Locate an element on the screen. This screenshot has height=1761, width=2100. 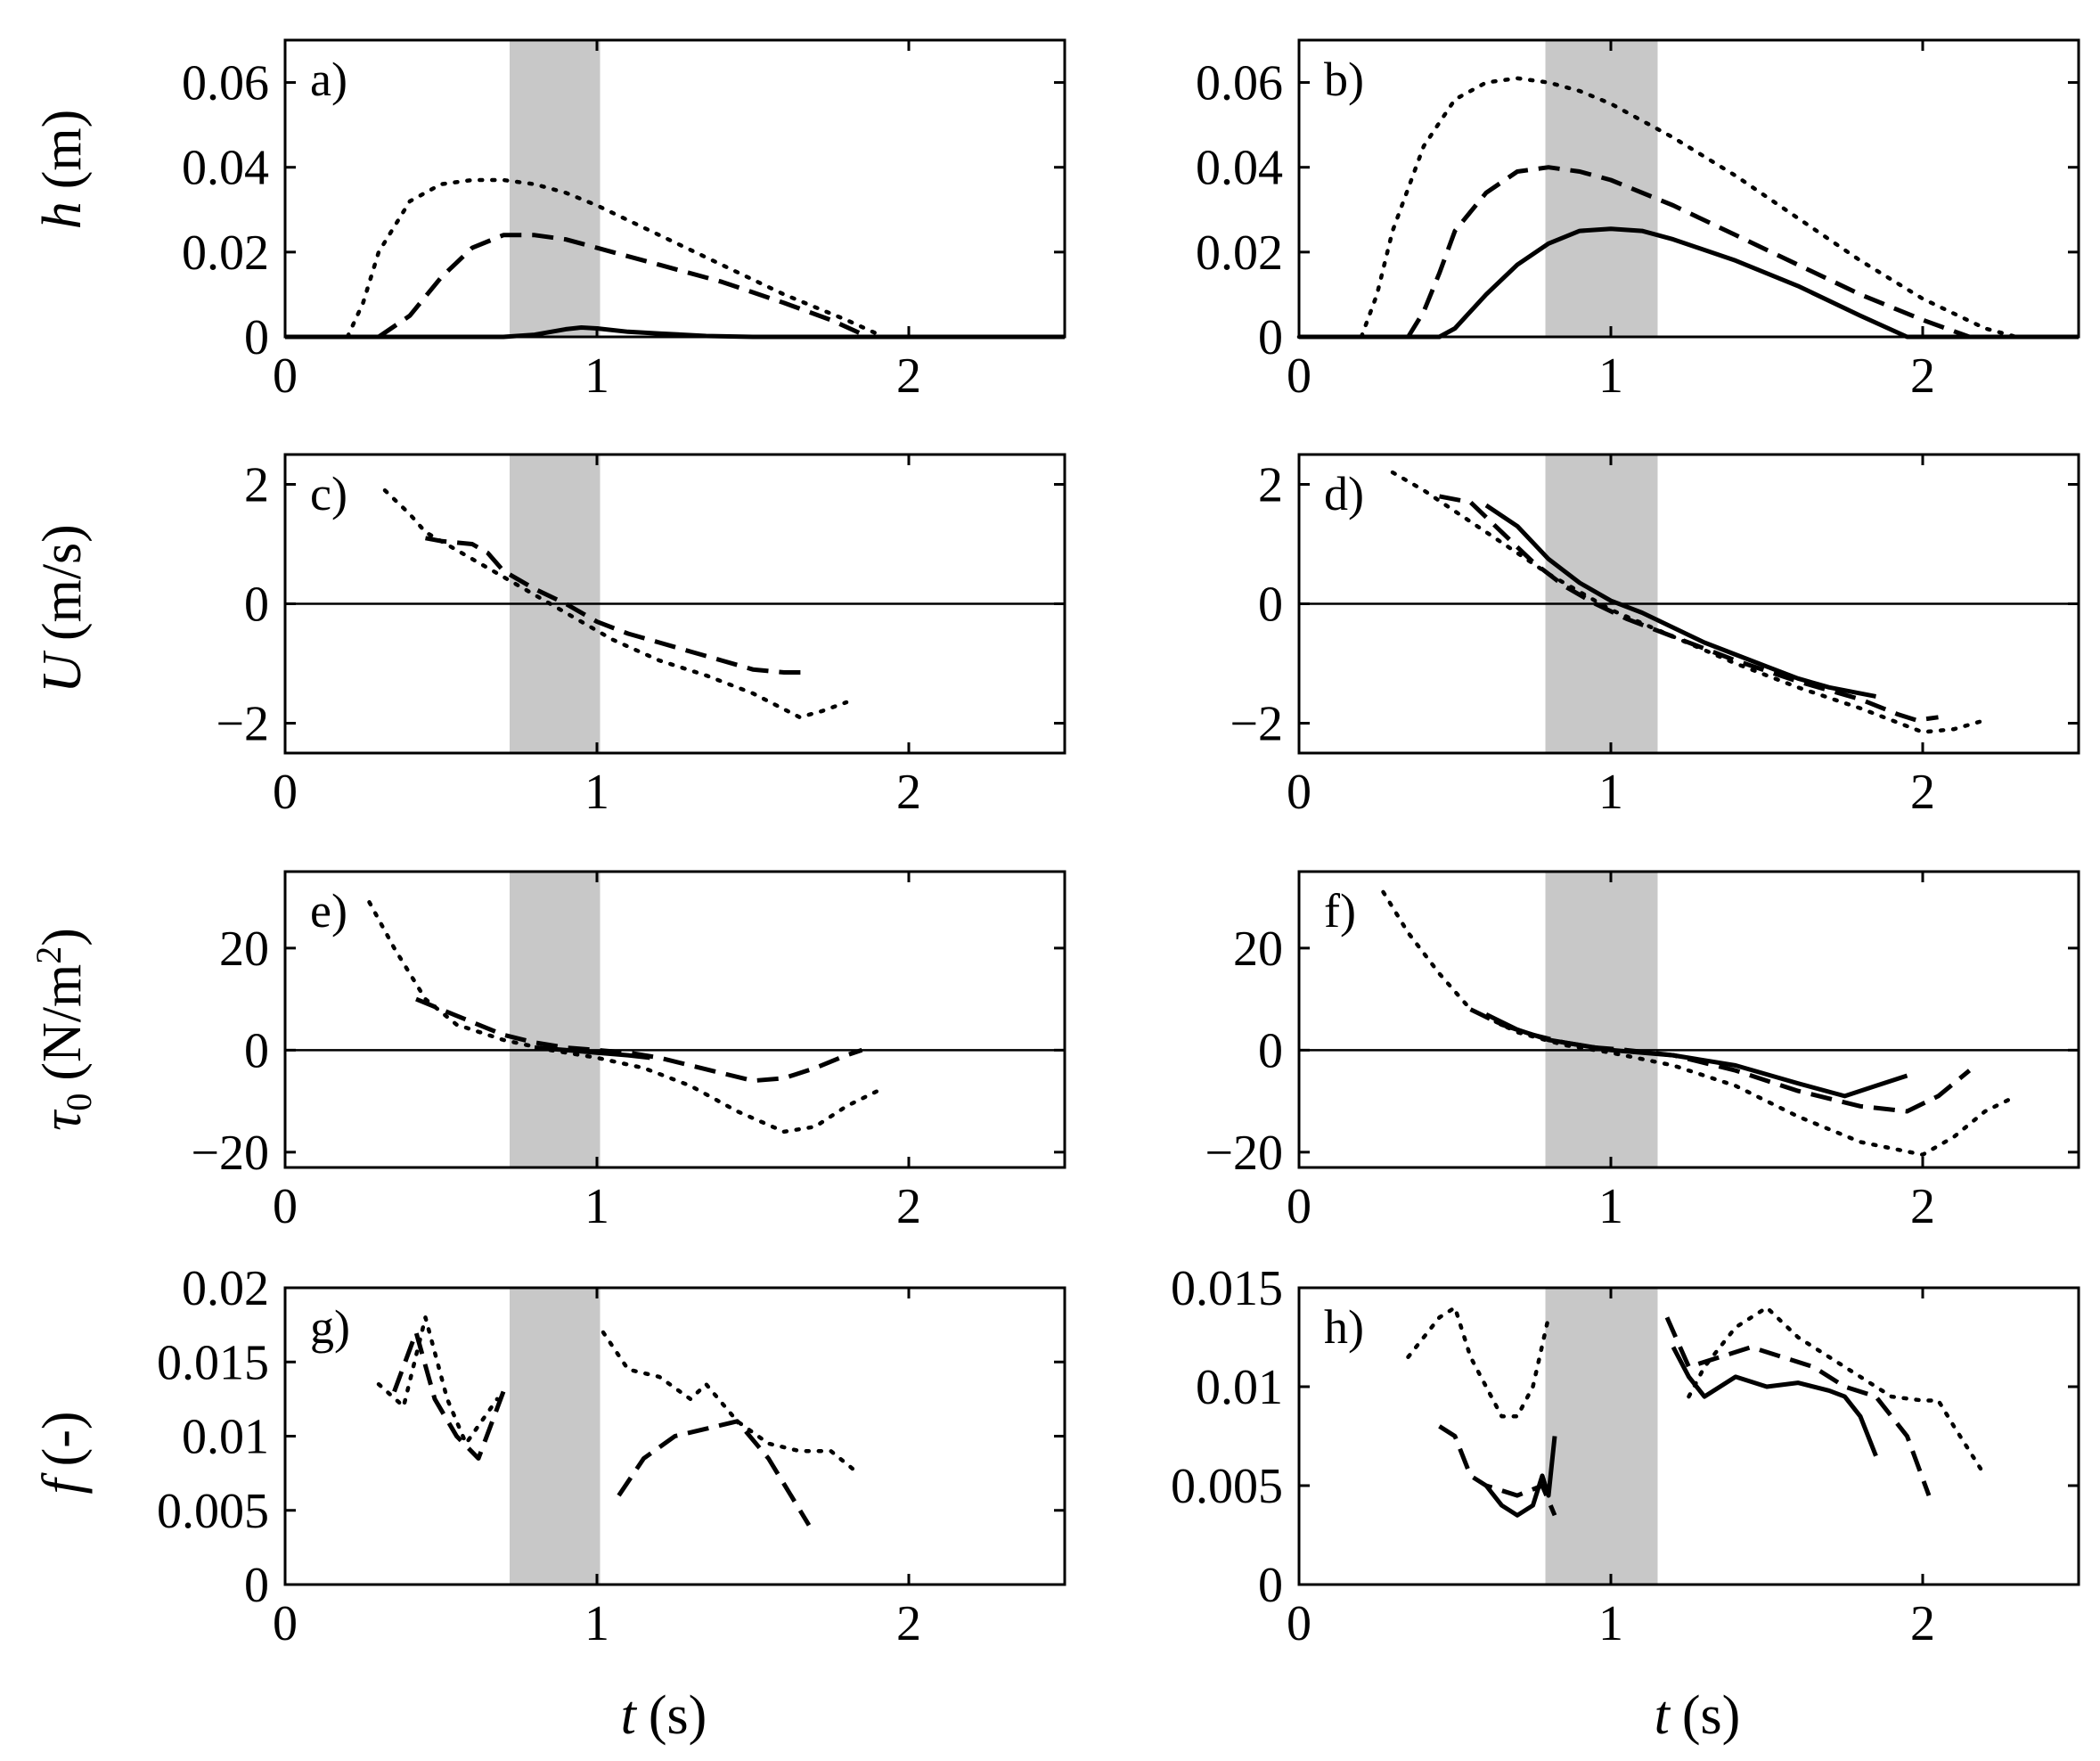
xlabel-right-unit: (s) is located at coordinates (1711, 1716).